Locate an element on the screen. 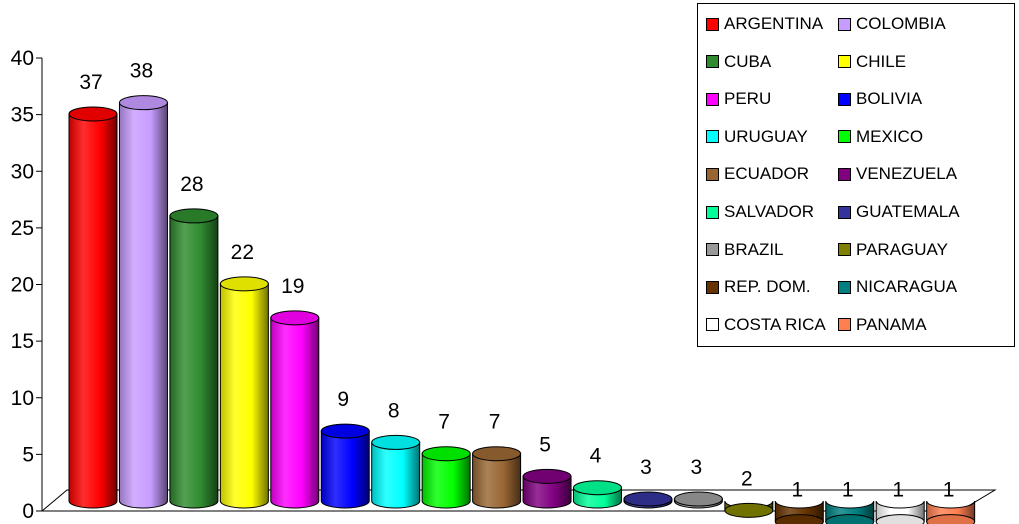  legend-item: PERU is located at coordinates (738, 99).